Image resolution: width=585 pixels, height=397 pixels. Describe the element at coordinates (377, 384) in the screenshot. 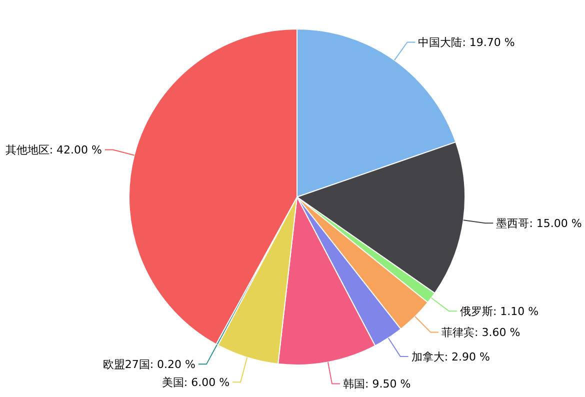

I see `slice-label: 韩国: 9.50 %` at that location.